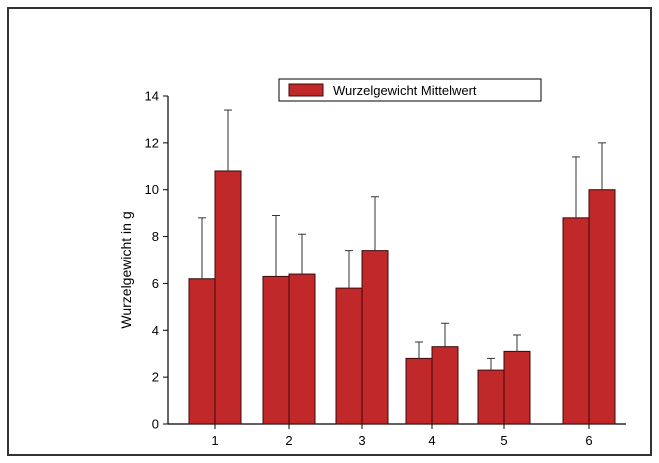  What do you see at coordinates (431, 440) in the screenshot?
I see `x-tick-label: 4` at bounding box center [431, 440].